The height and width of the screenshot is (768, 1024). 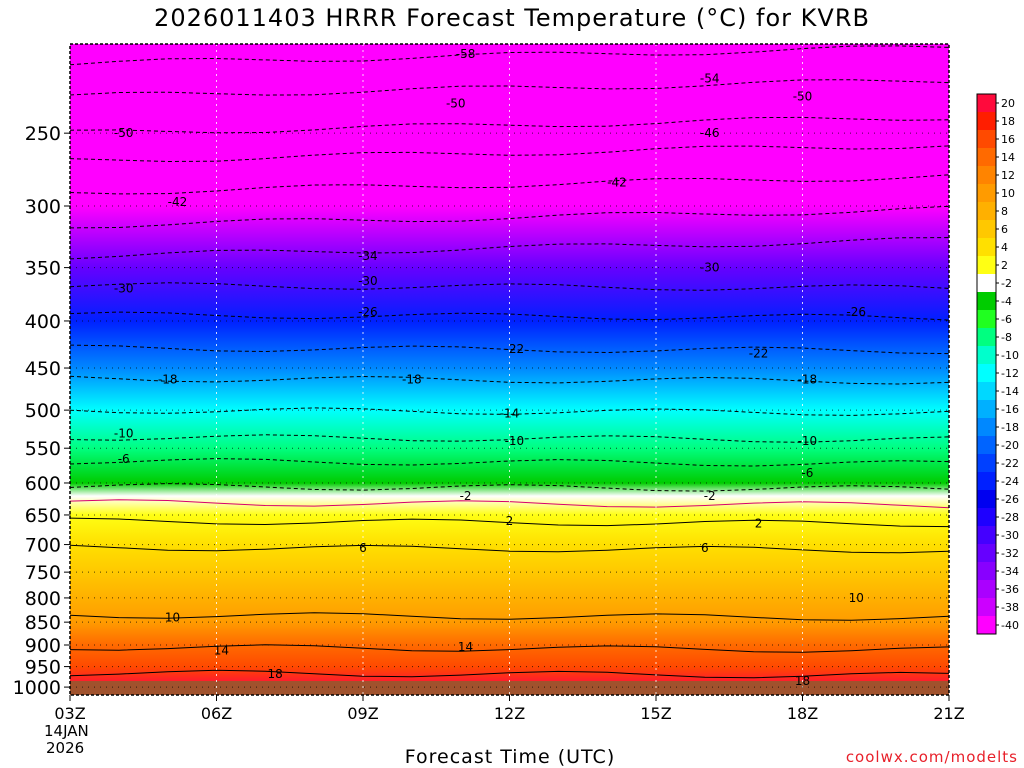 What do you see at coordinates (1008, 139) in the screenshot?
I see `colorbar-label: 16` at bounding box center [1008, 139].